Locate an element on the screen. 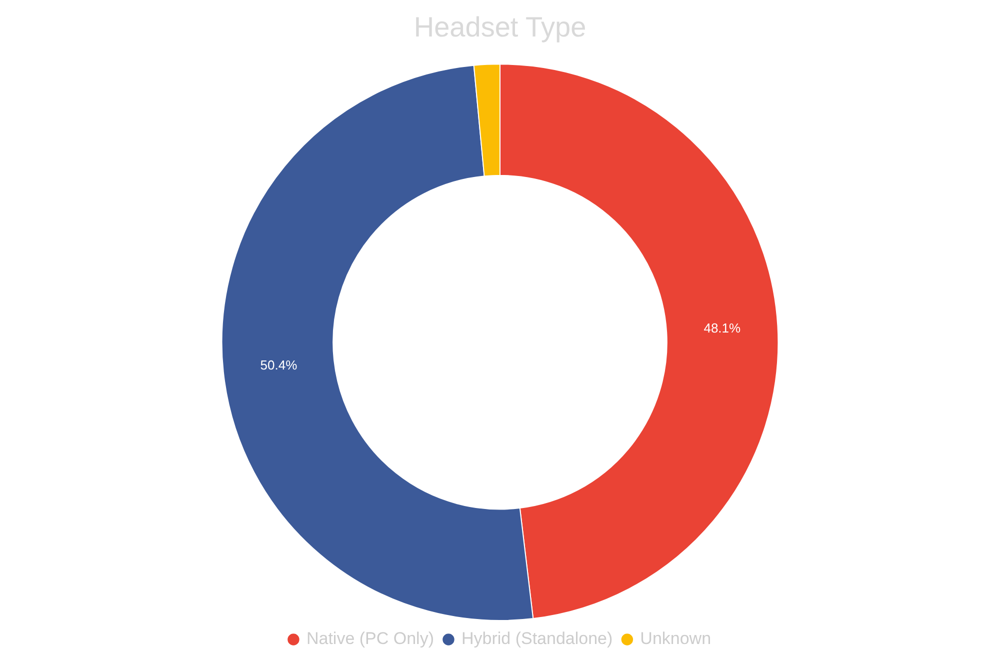  data-label: 50.4% is located at coordinates (279, 365).